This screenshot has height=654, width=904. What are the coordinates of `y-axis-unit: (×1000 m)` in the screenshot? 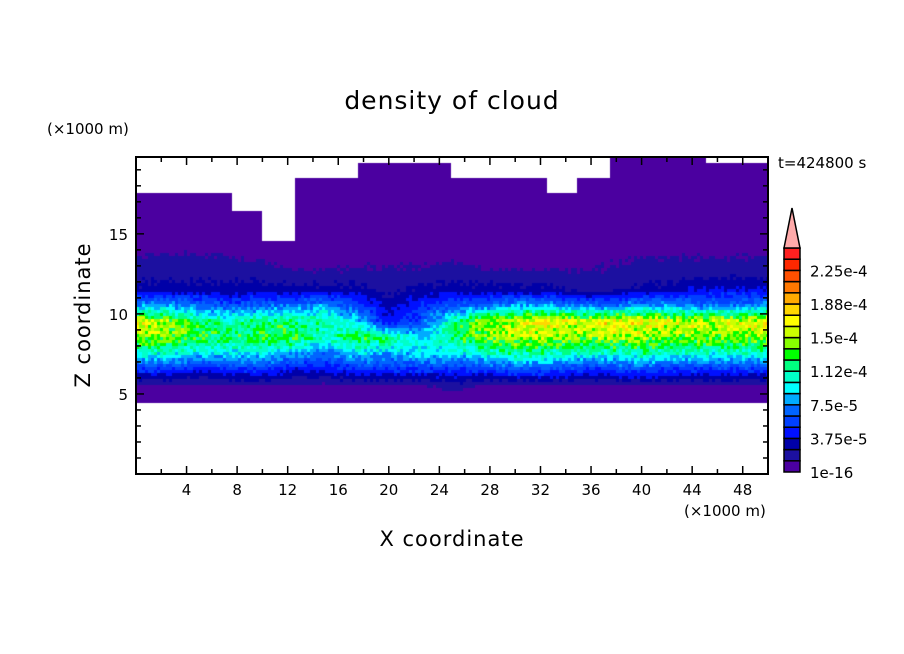 It's located at (88, 129).